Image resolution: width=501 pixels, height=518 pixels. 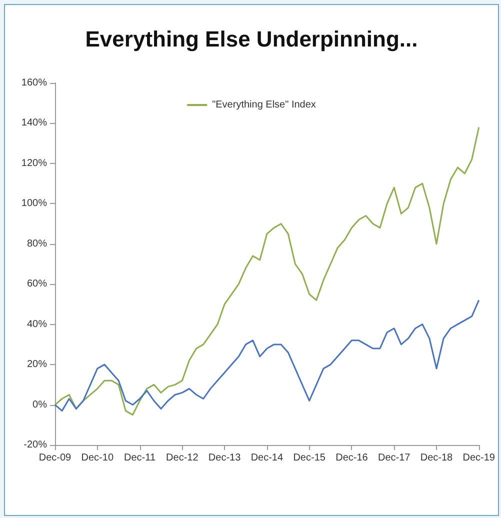 I want to click on x-tick-label: Dec-17, so click(x=394, y=458).